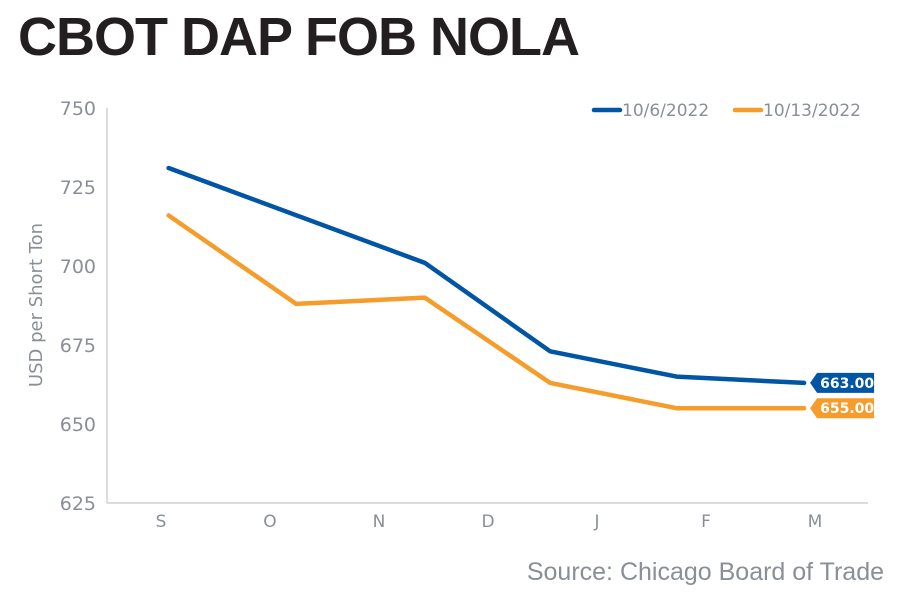 The image size is (902, 597). What do you see at coordinates (706, 522) in the screenshot?
I see `x-tick-label: F` at bounding box center [706, 522].